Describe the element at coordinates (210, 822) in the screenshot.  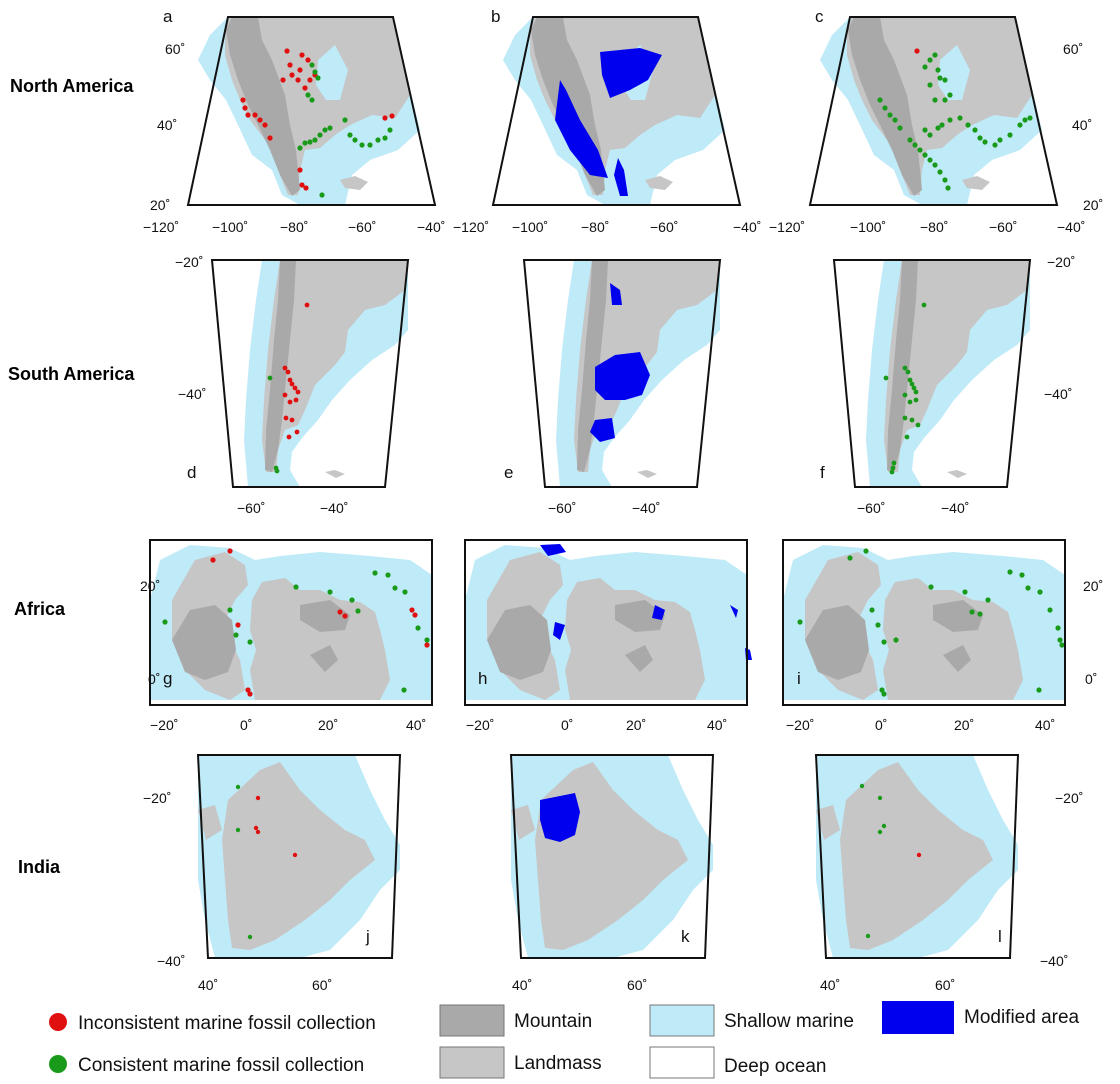
I see `landmass-fragment` at that location.